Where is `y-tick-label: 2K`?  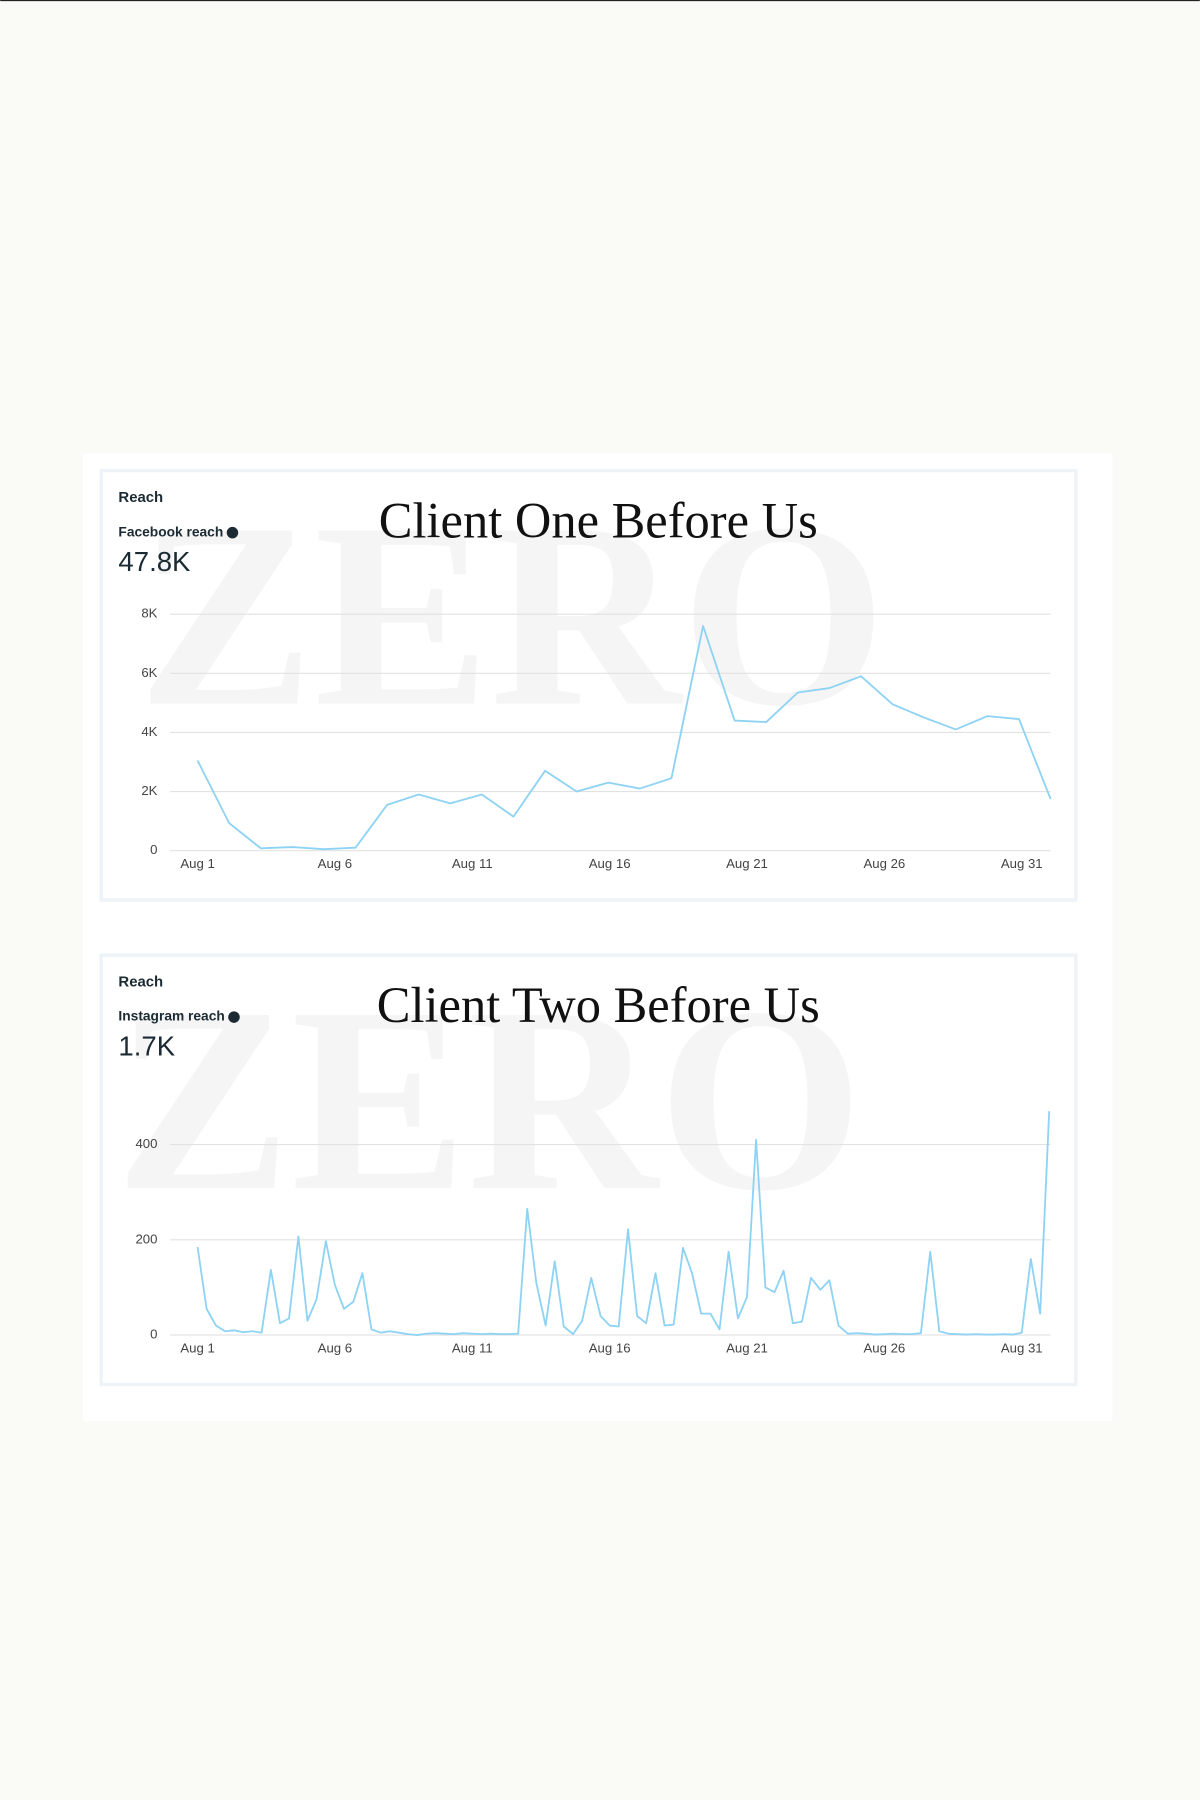
y-tick-label: 2K is located at coordinates (149, 790).